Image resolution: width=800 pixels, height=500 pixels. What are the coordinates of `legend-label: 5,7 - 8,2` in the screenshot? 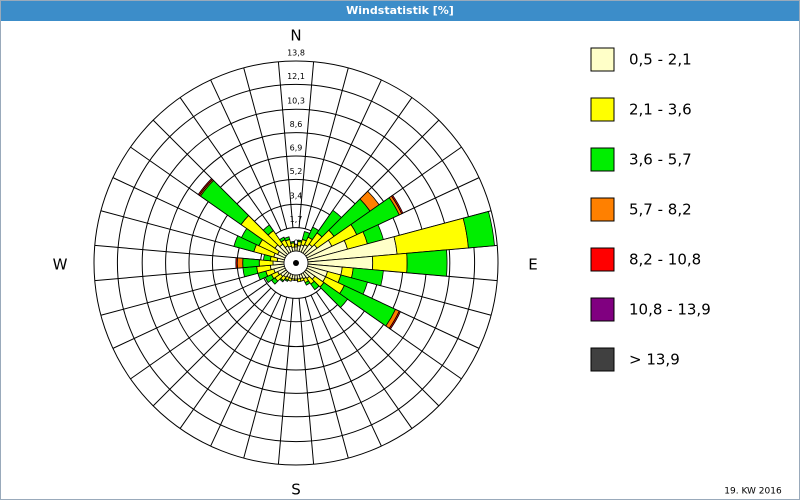 It's located at (660, 210).